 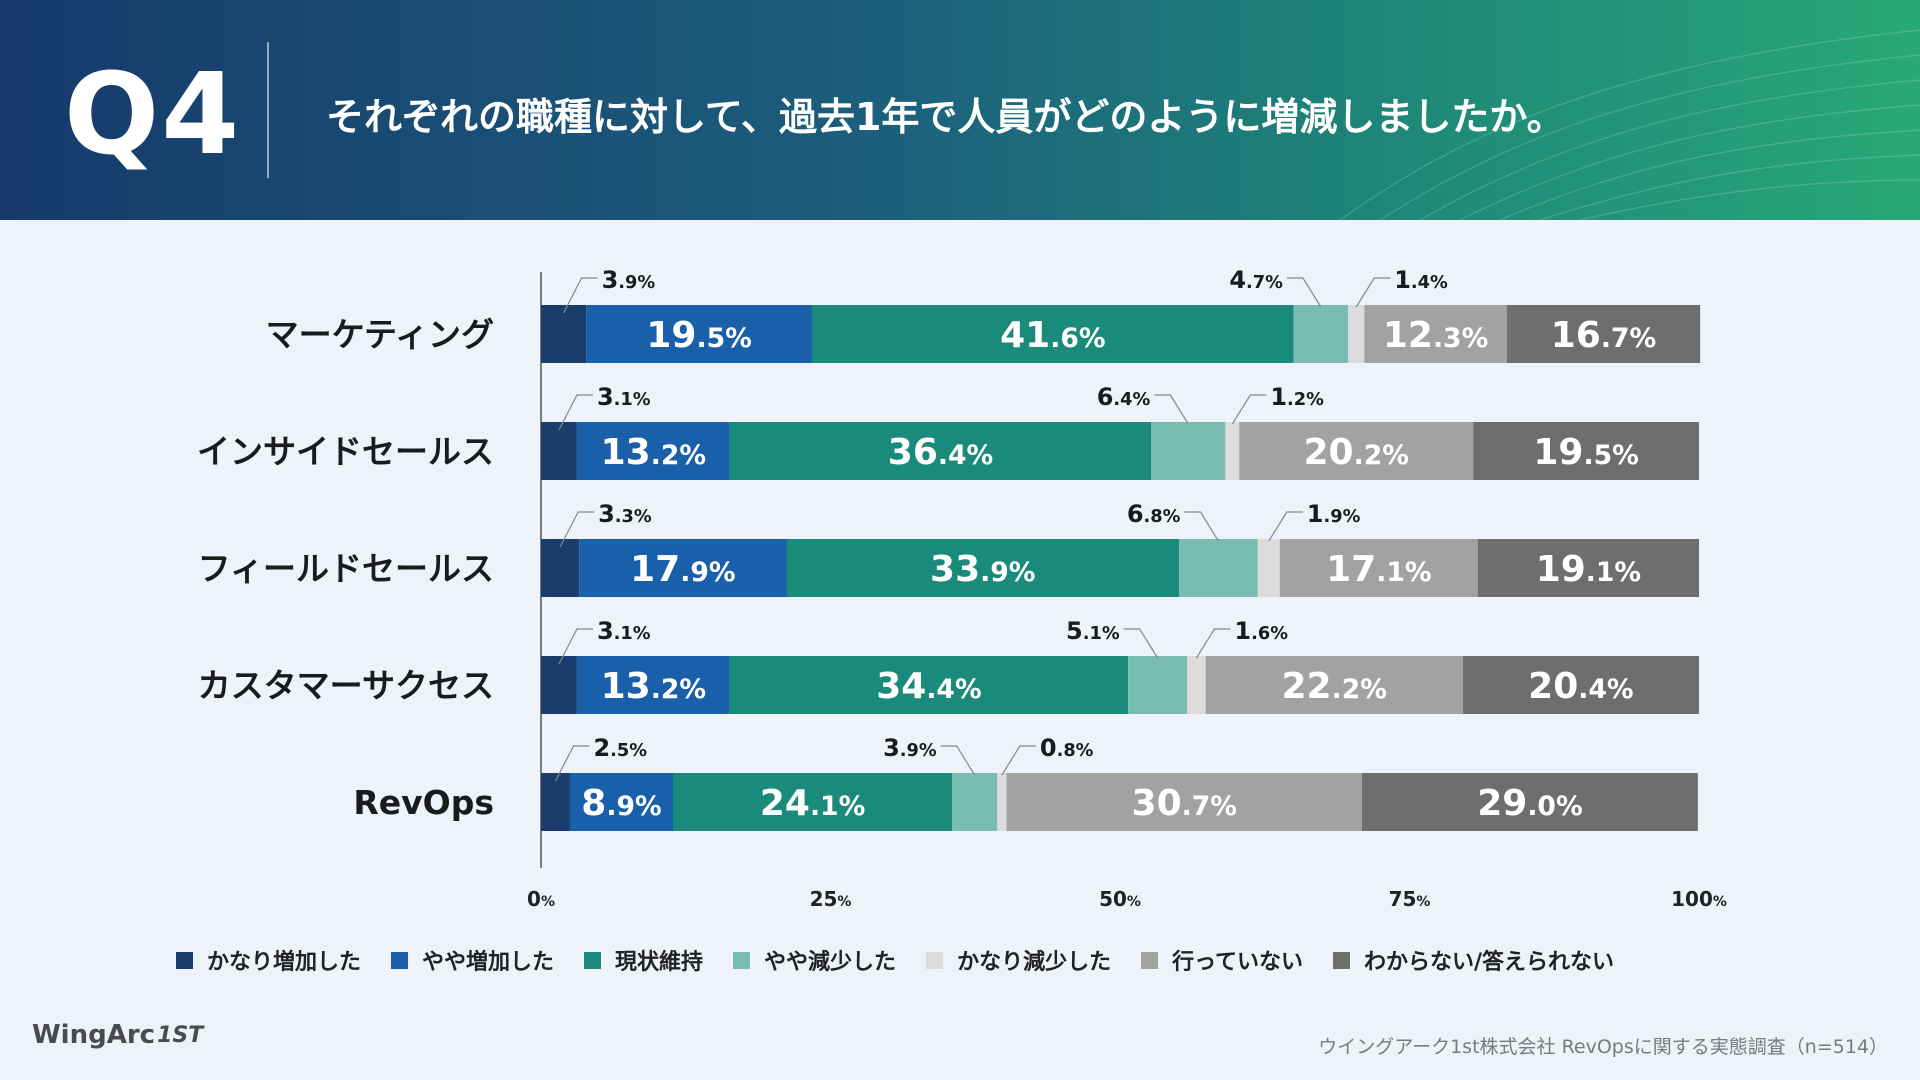 I want to click on bar-value-label: 16.7%, so click(x=1603, y=335).